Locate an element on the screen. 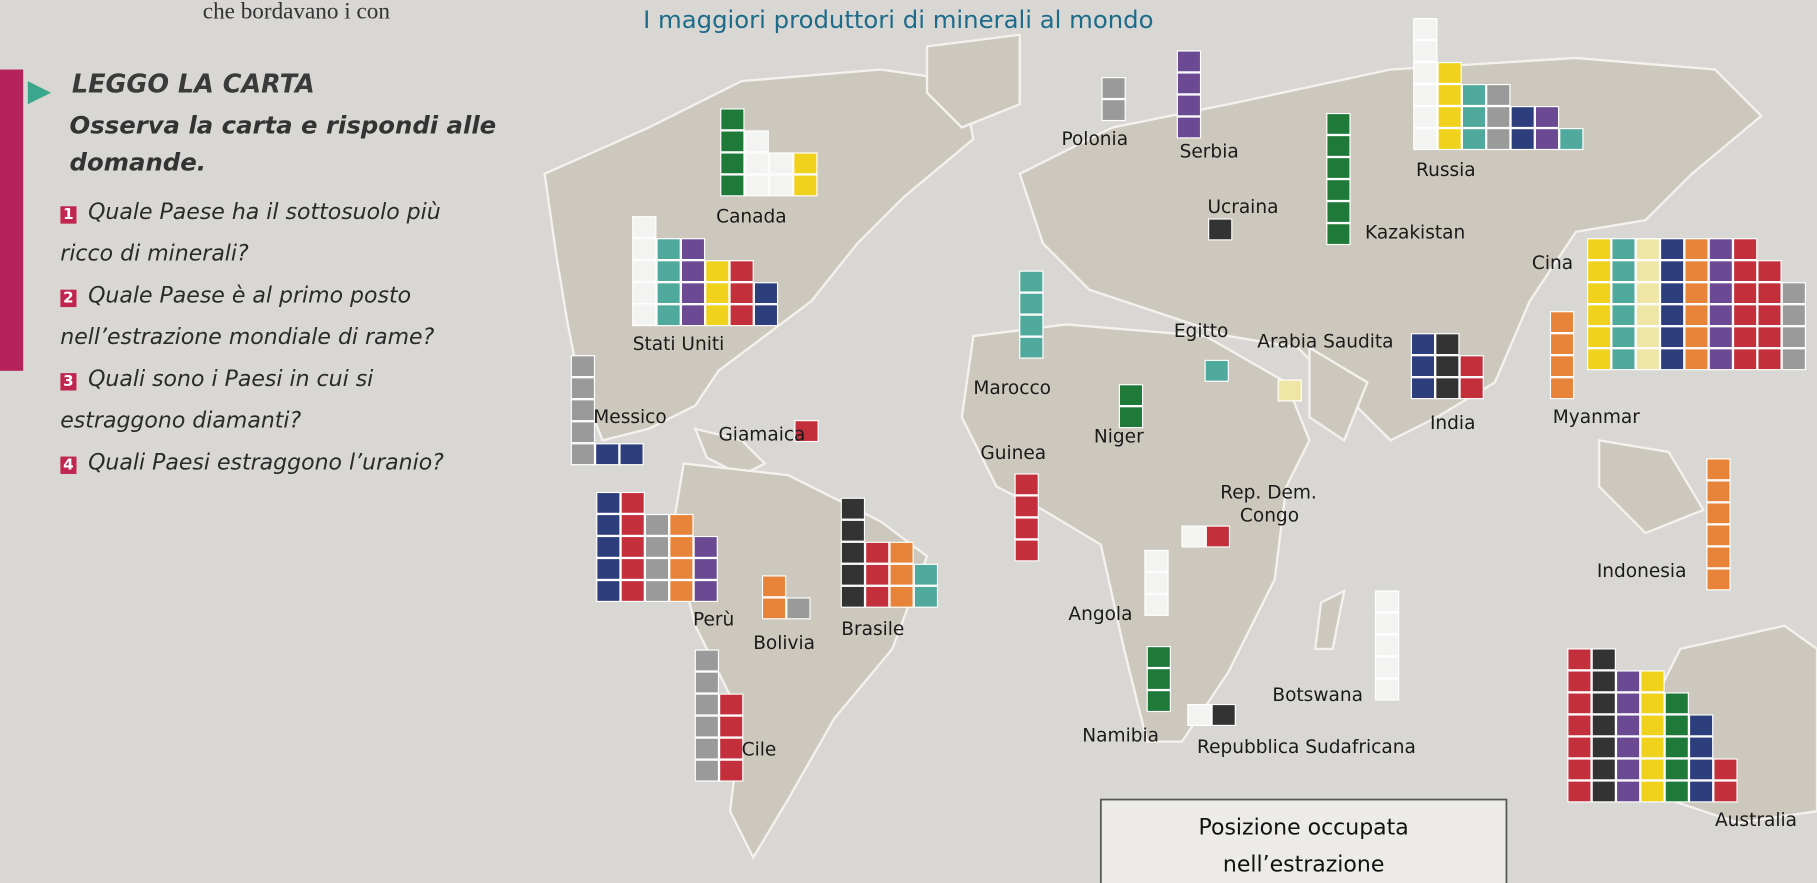 This screenshot has width=1817, height=883. question: 4 Quali Paesi estraggono l’uranio? is located at coordinates (274, 463).